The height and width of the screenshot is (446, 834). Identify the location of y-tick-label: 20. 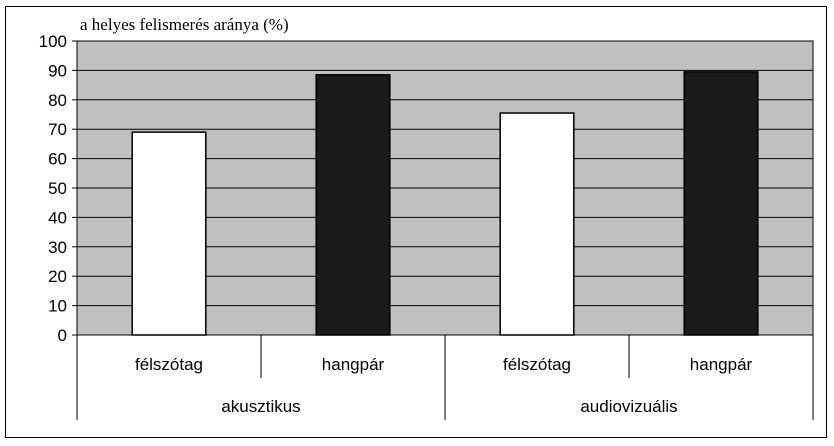
(57, 276).